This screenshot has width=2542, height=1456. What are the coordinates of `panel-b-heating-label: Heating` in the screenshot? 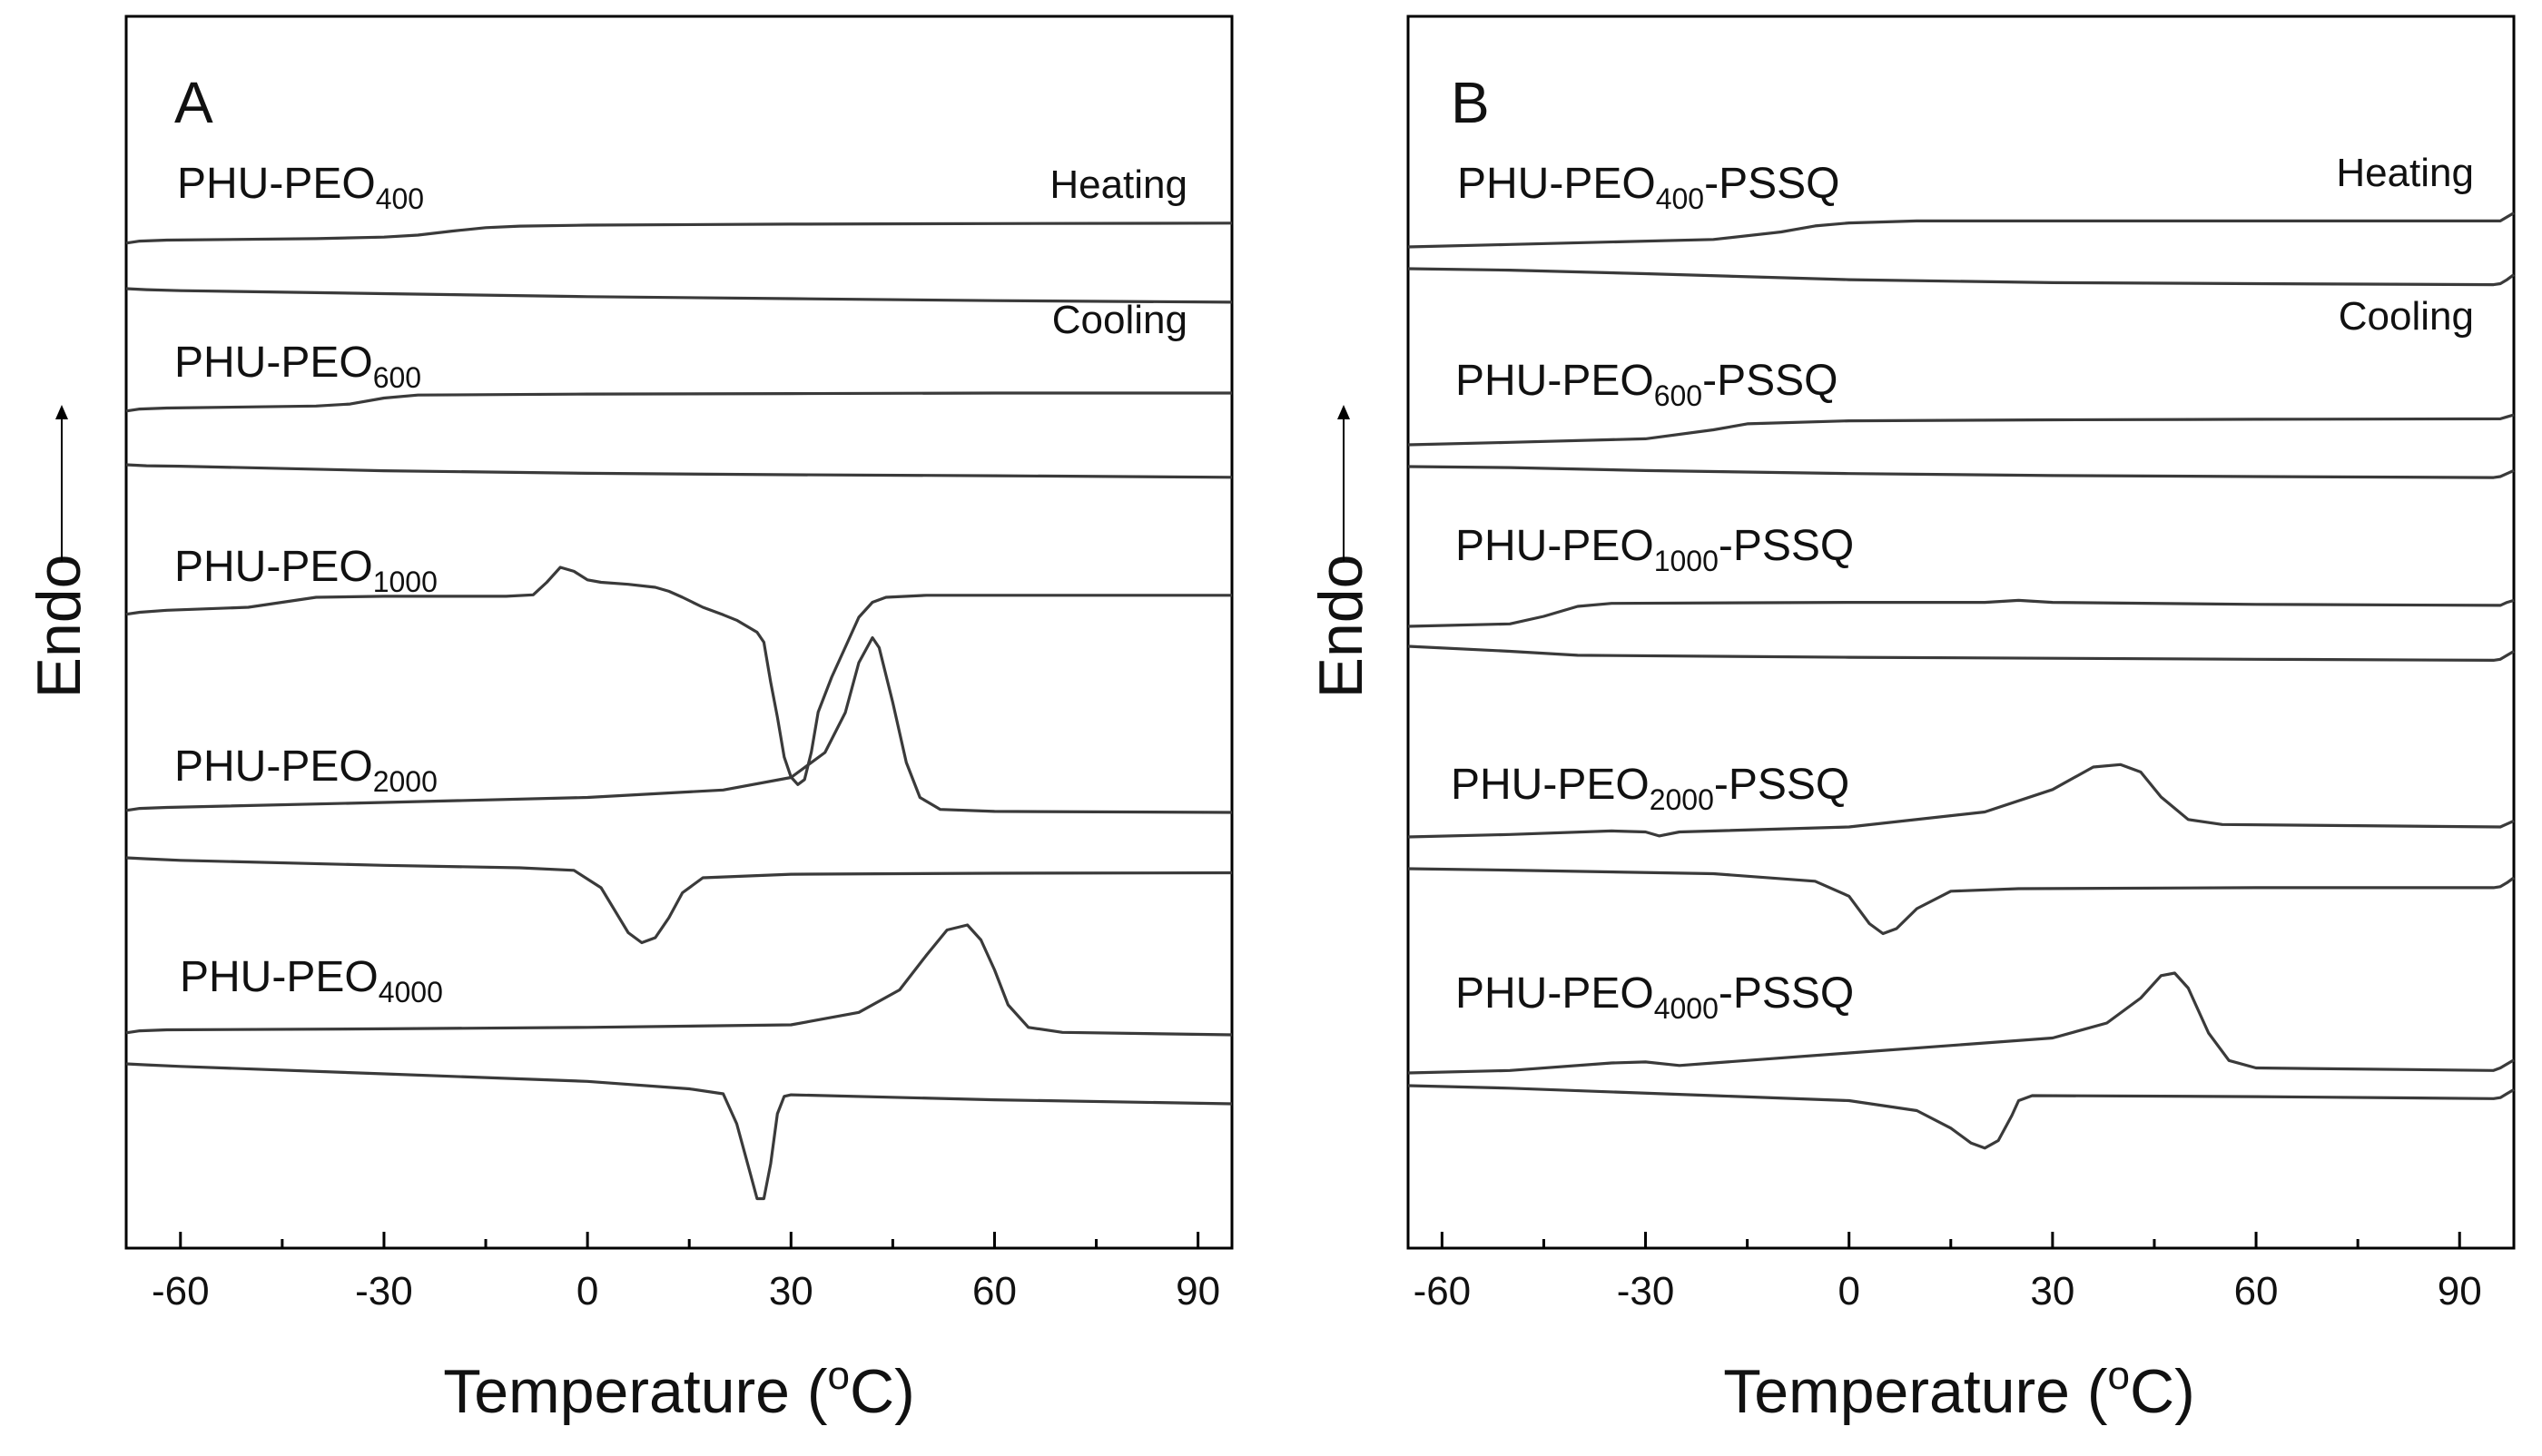 It's located at (2405, 173).